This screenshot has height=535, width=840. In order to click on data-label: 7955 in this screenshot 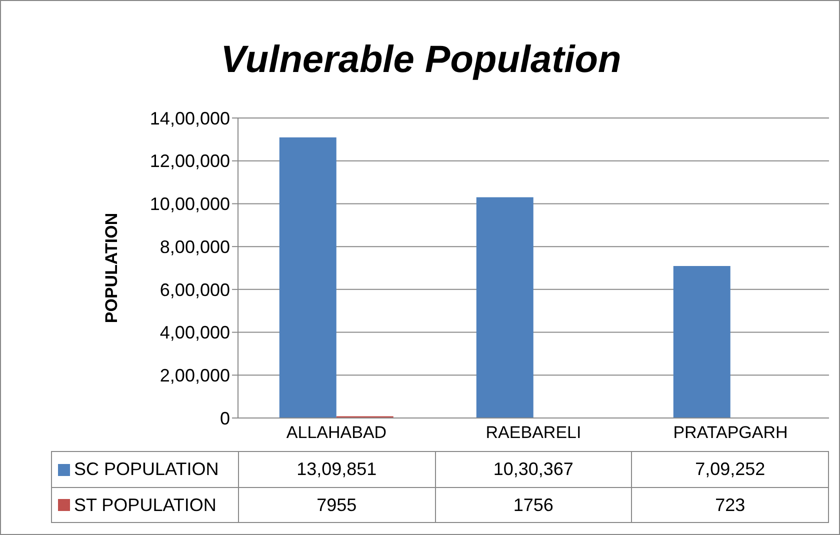, I will do `click(337, 505)`.